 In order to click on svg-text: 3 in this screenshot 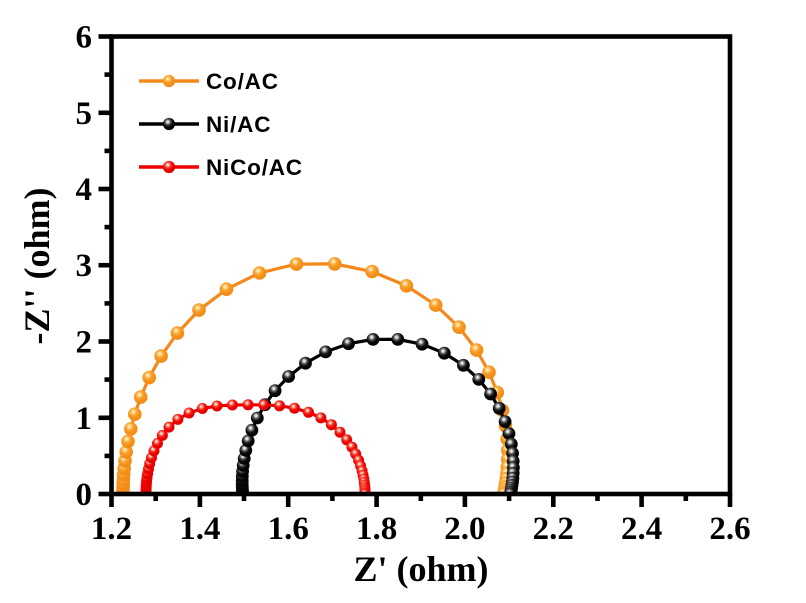, I will do `click(84, 266)`.